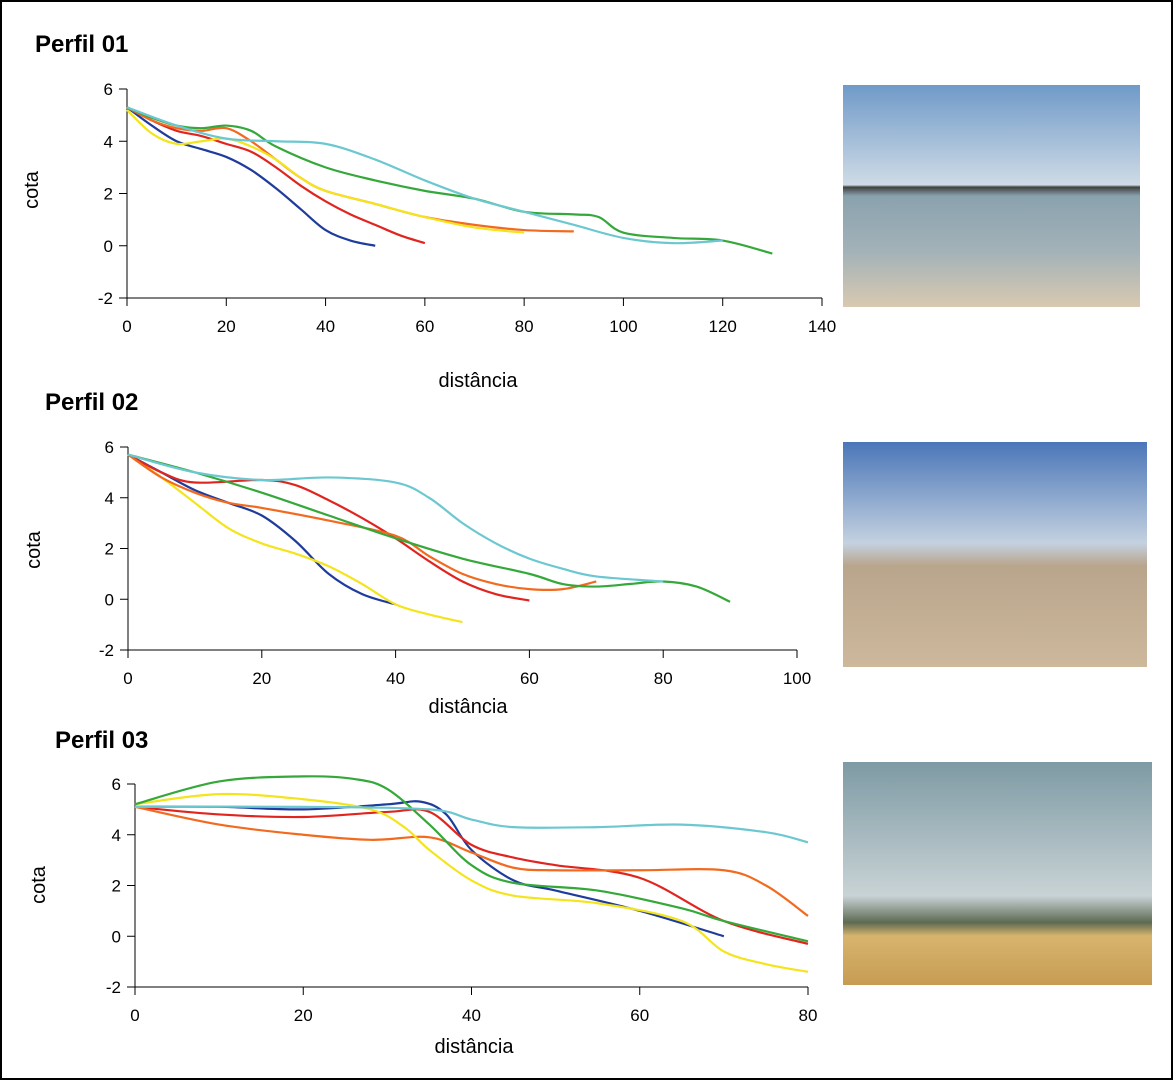 The height and width of the screenshot is (1080, 1173). Describe the element at coordinates (81, 44) in the screenshot. I see `chart-title: Perfil 01` at that location.